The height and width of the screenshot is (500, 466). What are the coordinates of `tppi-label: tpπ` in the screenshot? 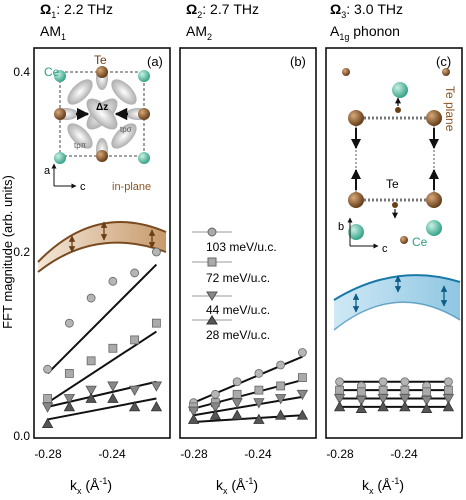 It's located at (80, 145).